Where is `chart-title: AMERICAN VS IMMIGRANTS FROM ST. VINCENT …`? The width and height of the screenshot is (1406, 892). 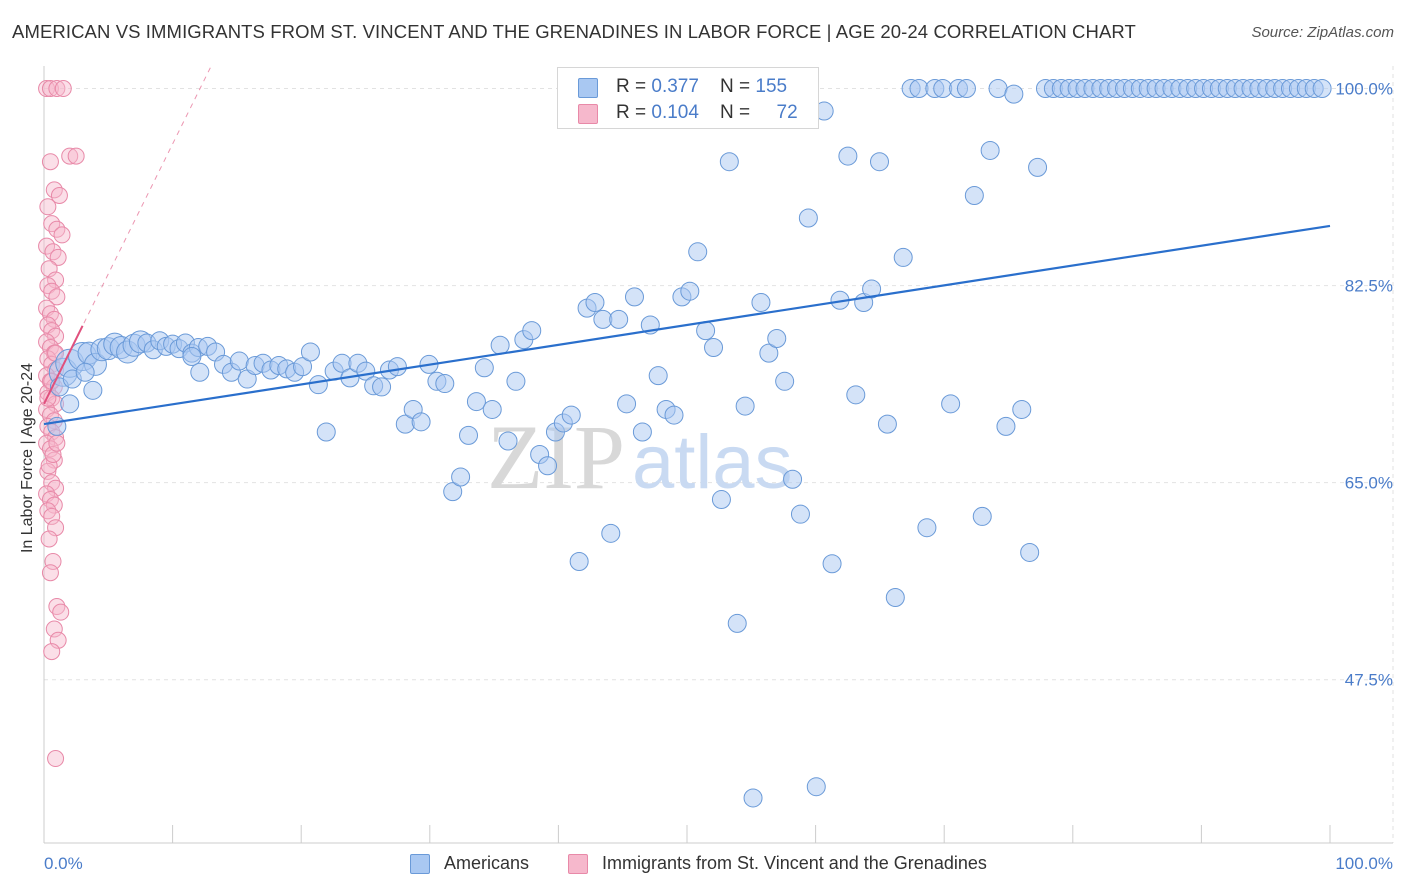
chart-title: AMERICAN VS IMMIGRANTS FROM ST. VINCENT … is located at coordinates (574, 31).